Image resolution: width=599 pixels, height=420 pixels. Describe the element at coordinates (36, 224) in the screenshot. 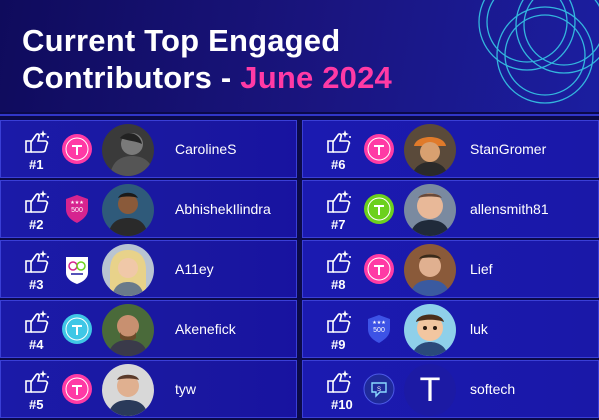

I see `rank-label: #2` at that location.